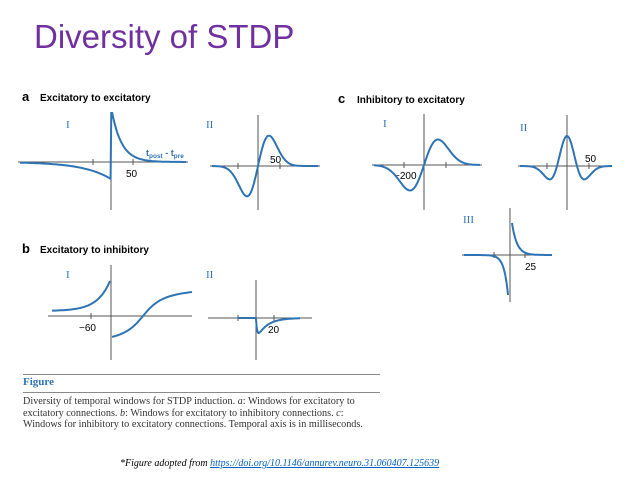 The image size is (638, 479). Describe the element at coordinates (26, 248) in the screenshot. I see `panel-b-letter: b` at that location.